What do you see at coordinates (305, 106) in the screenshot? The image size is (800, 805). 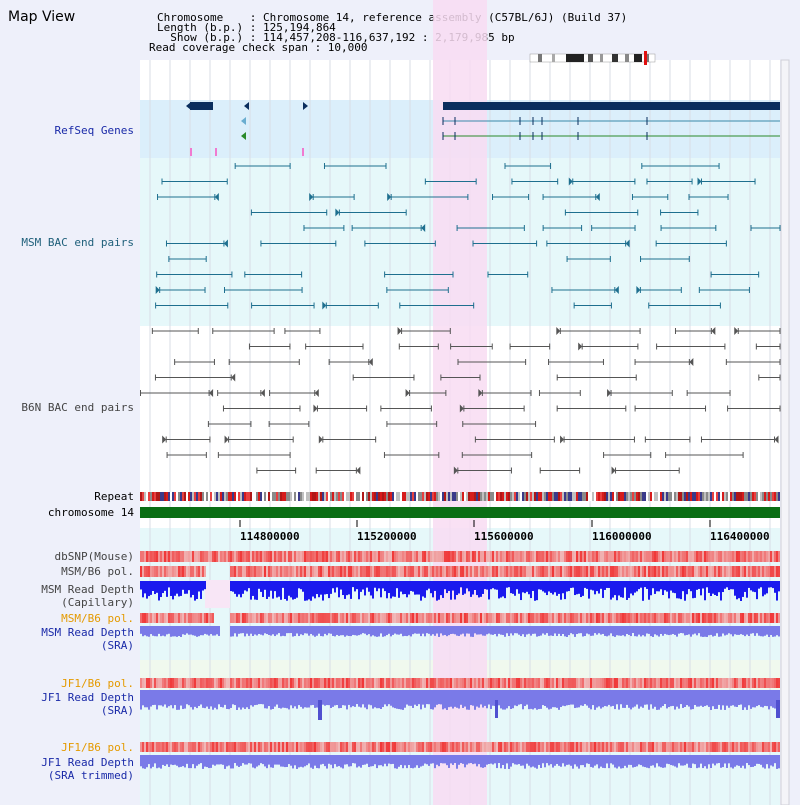 I see `gene-arrow` at bounding box center [305, 106].